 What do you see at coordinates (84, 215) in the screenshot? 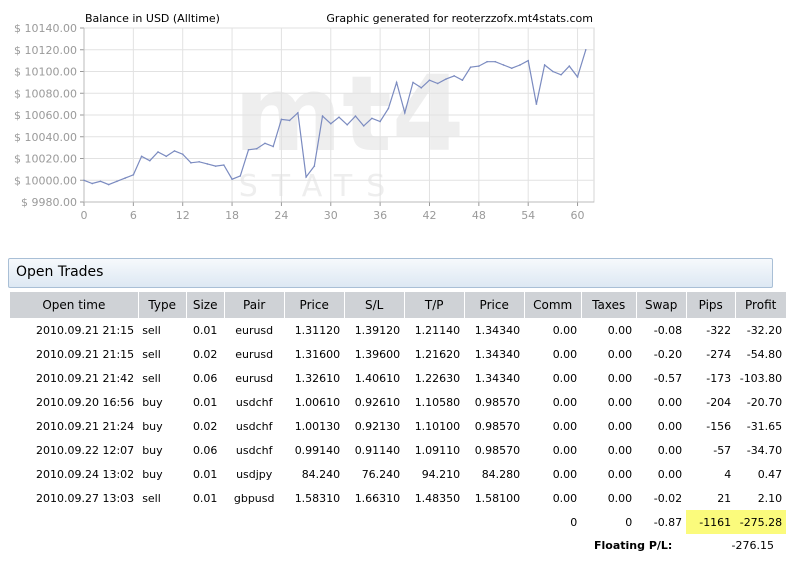
I see `x-tick-label: 0` at bounding box center [84, 215].